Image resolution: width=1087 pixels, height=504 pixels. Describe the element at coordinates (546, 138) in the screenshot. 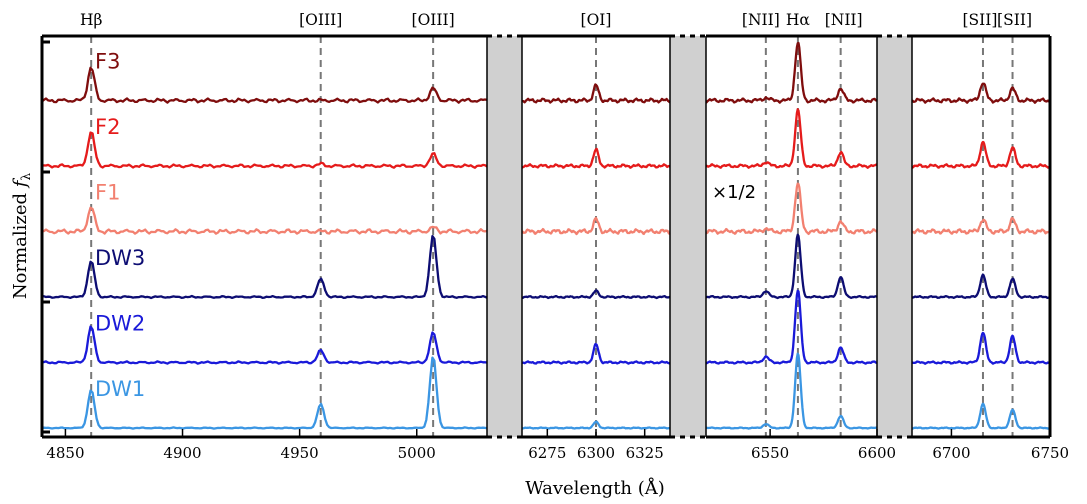

I see `series-f2` at that location.